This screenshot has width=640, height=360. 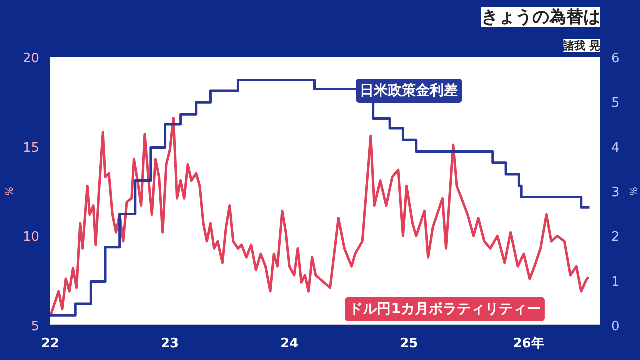 I want to click on series-label: 日米政策金利差, so click(x=409, y=91).